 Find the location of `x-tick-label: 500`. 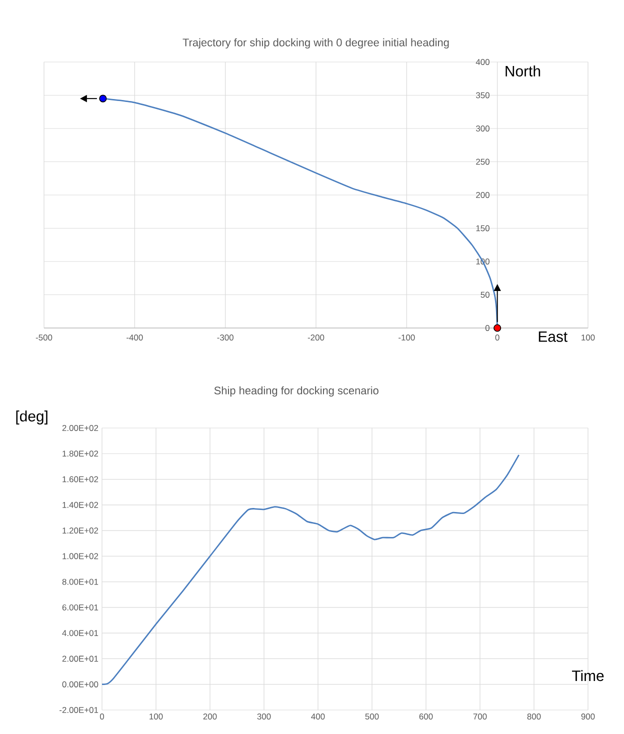

x-tick-label: 500 is located at coordinates (372, 717).